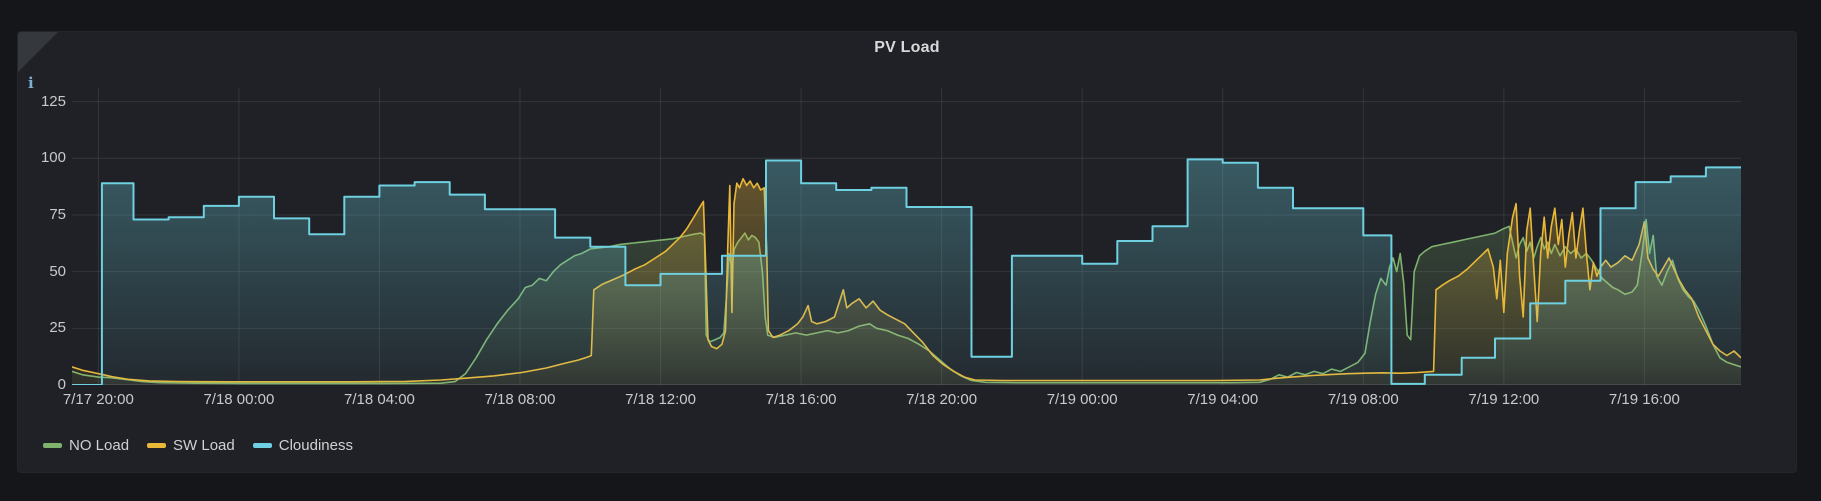  I want to click on y-tick-label: 100, so click(53, 158).